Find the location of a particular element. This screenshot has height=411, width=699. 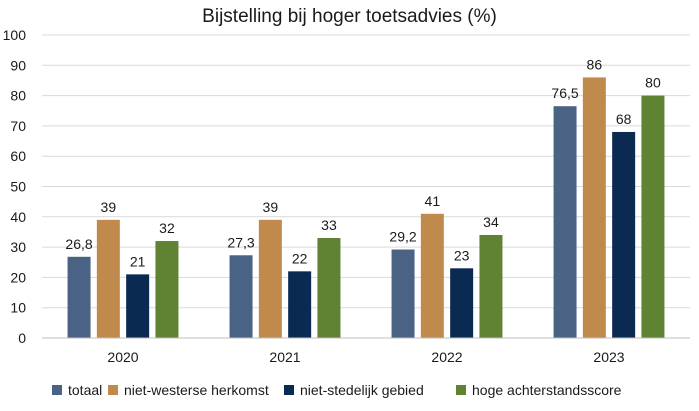

y-tick-label: 70 is located at coordinates (18, 126).